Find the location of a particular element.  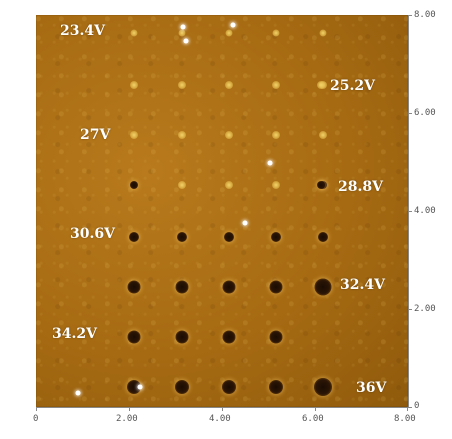

y-tick-label: 6.00 is located at coordinates (425, 113).